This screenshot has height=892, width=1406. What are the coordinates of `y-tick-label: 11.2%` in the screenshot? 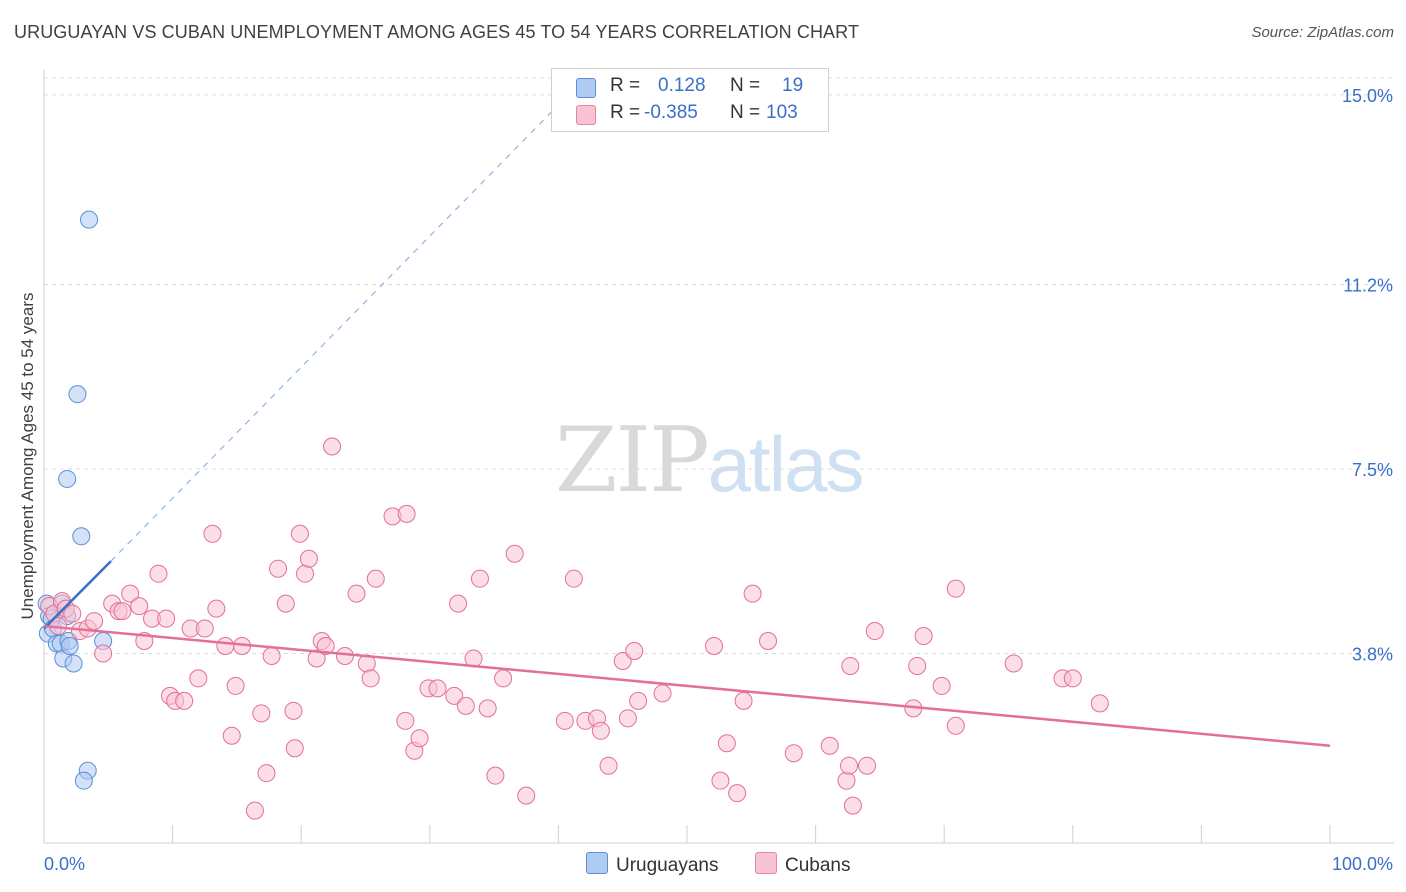 It's located at (1368, 285).